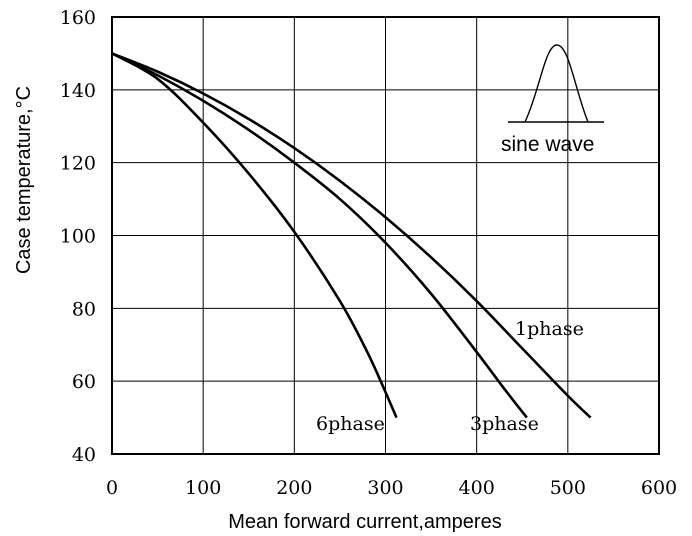 This screenshot has height=536, width=692. Describe the element at coordinates (24, 180) in the screenshot. I see `y-axis-title: Case temperature,°C` at that location.